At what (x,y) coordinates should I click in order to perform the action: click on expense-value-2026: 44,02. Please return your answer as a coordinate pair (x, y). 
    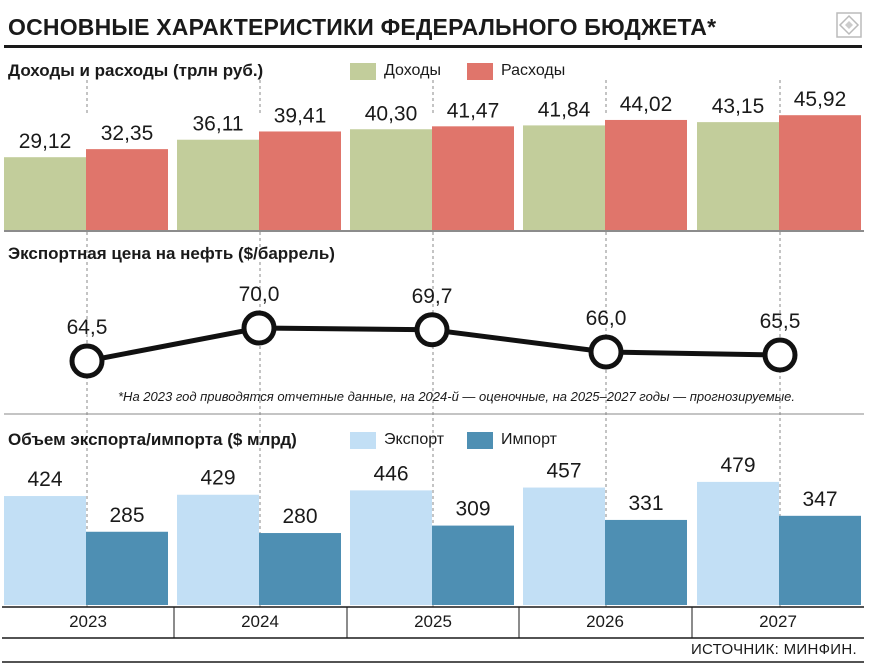
    Looking at the image, I should click on (646, 104).